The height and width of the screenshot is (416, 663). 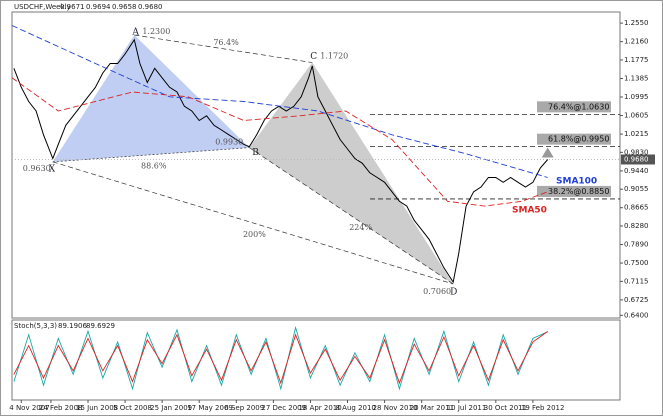 What do you see at coordinates (453, 292) in the screenshot?
I see `point-label: D` at bounding box center [453, 292].